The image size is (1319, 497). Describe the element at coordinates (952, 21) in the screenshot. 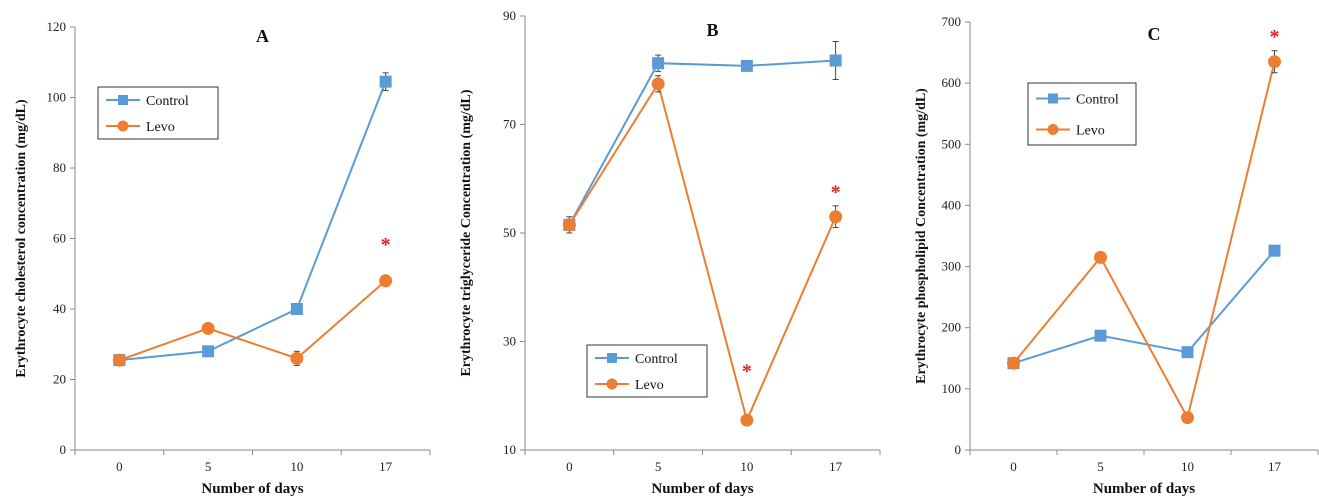

I see `y-tick-label: 700` at that location.